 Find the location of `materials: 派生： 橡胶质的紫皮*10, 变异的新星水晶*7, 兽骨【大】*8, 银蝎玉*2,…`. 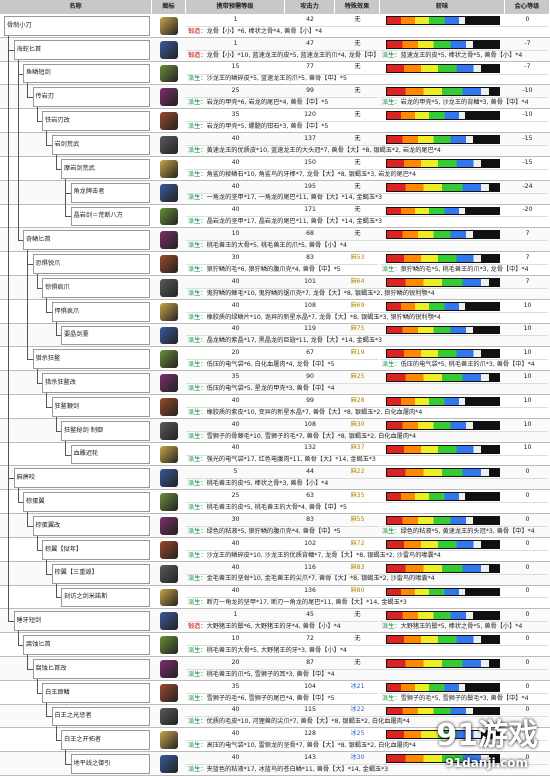

materials: 派生： 橡胶质的紫皮*10, 变异的新星水晶*7, 兽骨【大】*8, 银蝎玉*2,… is located at coordinates (367, 412).